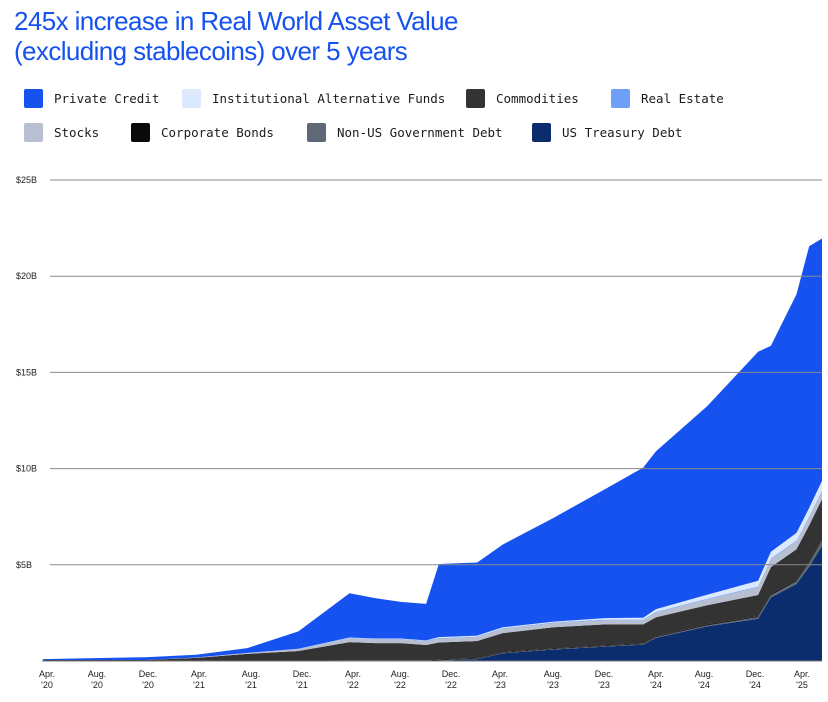 The height and width of the screenshot is (702, 828). I want to click on legend-label: US Treasury Debt, so click(622, 132).